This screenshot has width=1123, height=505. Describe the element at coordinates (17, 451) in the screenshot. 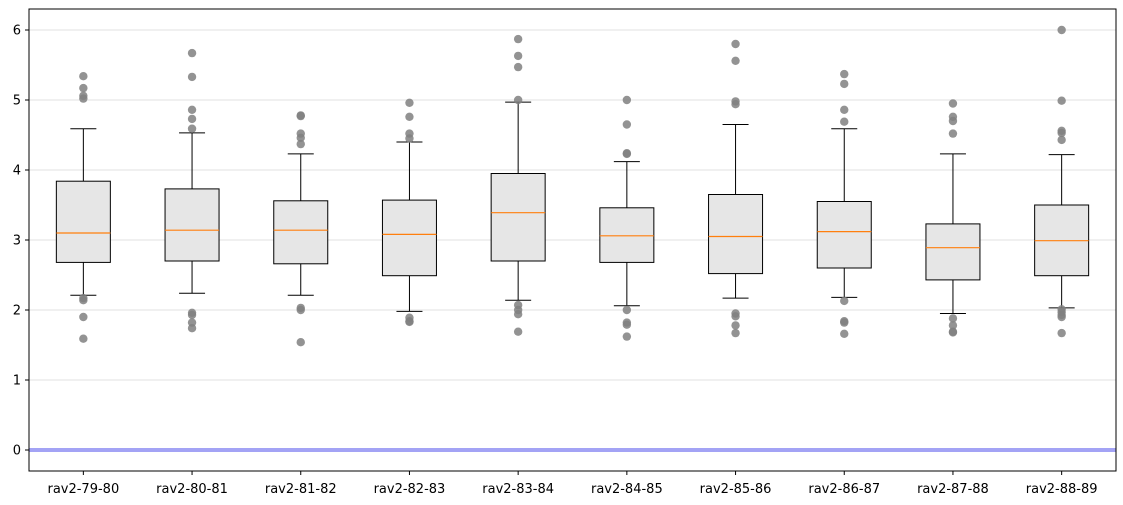

I see `y-tick-label: 0` at that location.